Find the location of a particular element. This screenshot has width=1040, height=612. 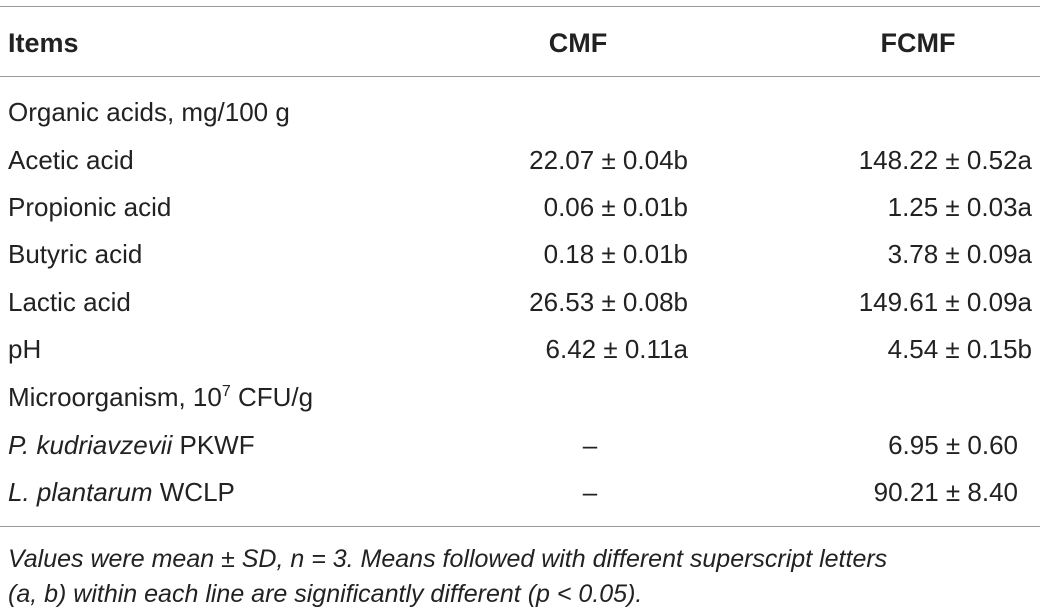

row-fcmf-value: 3.78 ± 0.09a is located at coordinates (959, 254).